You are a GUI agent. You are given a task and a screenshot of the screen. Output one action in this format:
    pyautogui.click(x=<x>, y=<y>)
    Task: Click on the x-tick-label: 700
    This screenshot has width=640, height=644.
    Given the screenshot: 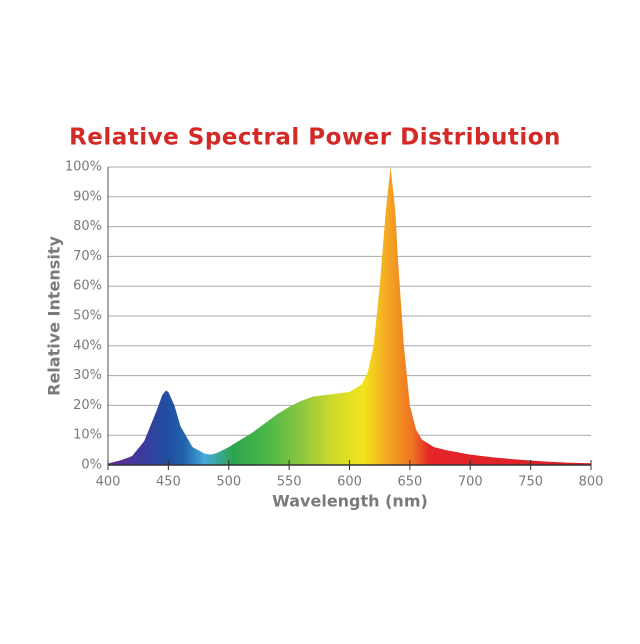 What is the action you would take?
    pyautogui.click(x=470, y=482)
    